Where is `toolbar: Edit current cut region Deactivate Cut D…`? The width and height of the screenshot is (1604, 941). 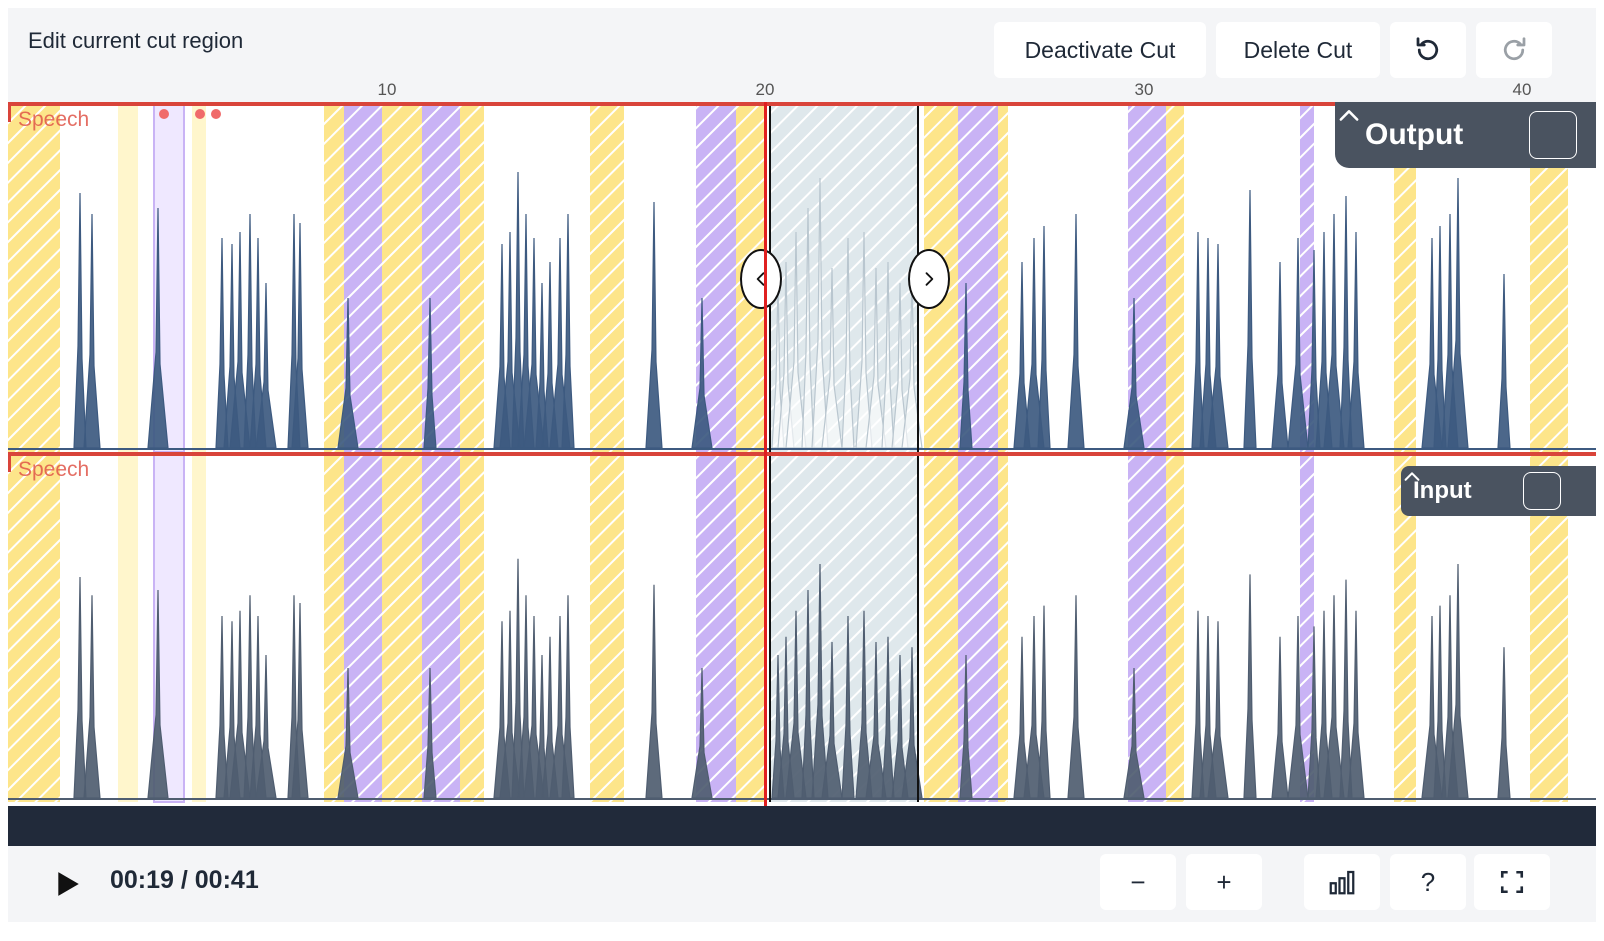
toolbar: Edit current cut region Deactivate Cut D… is located at coordinates (802, 43).